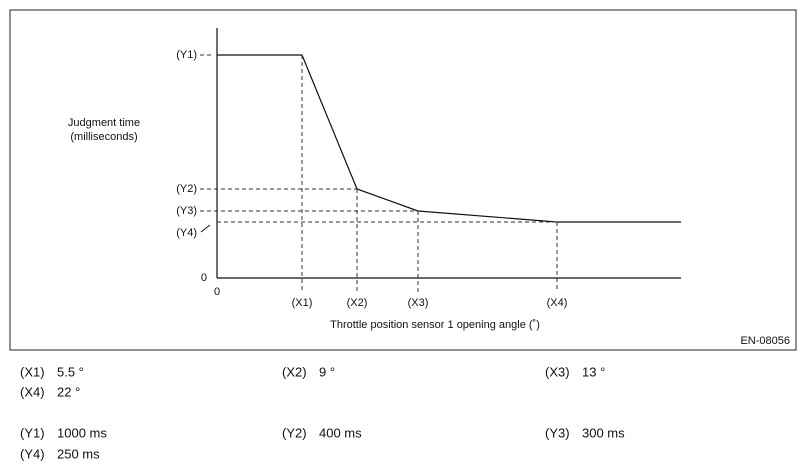 Image resolution: width=804 pixels, height=476 pixels. What do you see at coordinates (765, 341) in the screenshot?
I see `figure-code: EN-08056` at bounding box center [765, 341].